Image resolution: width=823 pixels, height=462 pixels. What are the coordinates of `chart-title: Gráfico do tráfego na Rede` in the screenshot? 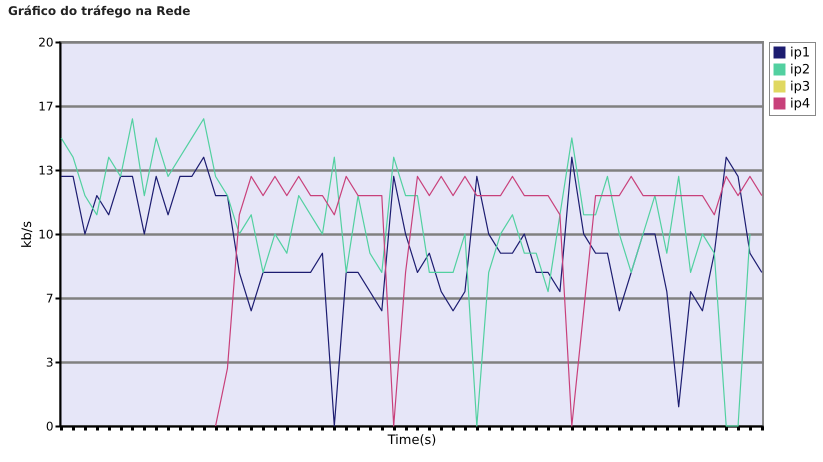 It's located at (99, 11).